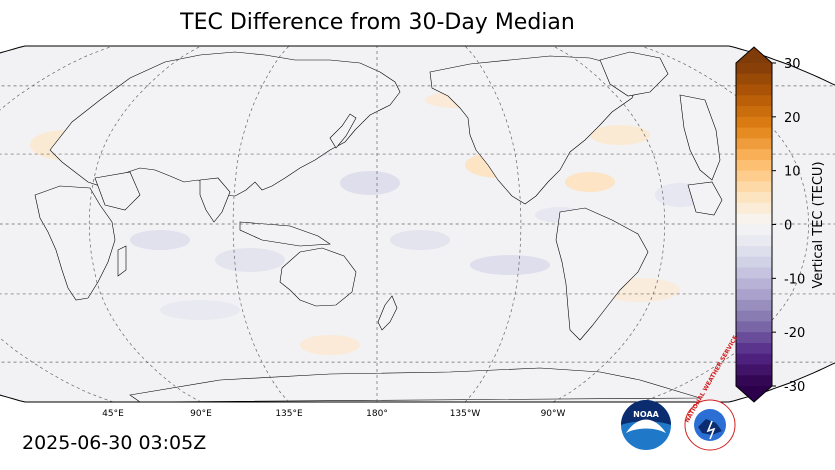 The width and height of the screenshot is (835, 470). What do you see at coordinates (705, 198) in the screenshot?
I see `landmass-west-africa` at bounding box center [705, 198].